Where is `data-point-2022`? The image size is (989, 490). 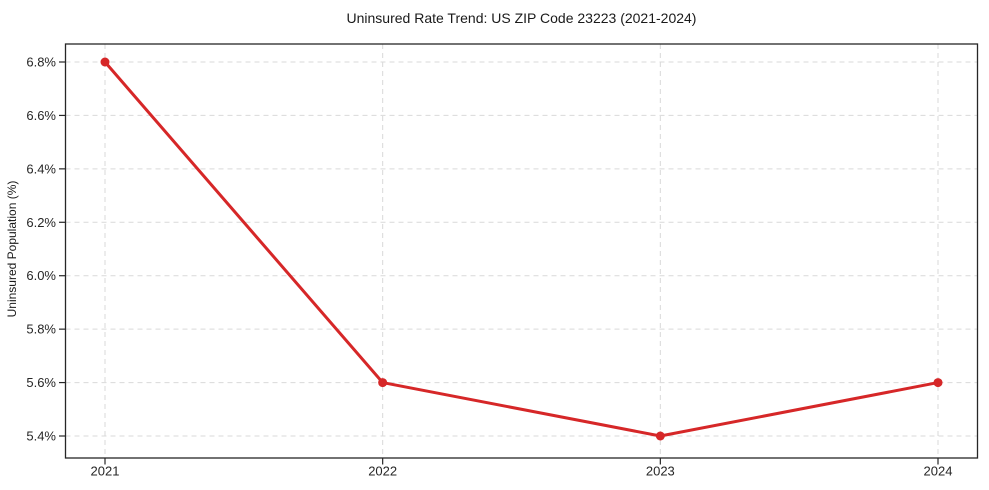
data-point-2022 is located at coordinates (383, 383).